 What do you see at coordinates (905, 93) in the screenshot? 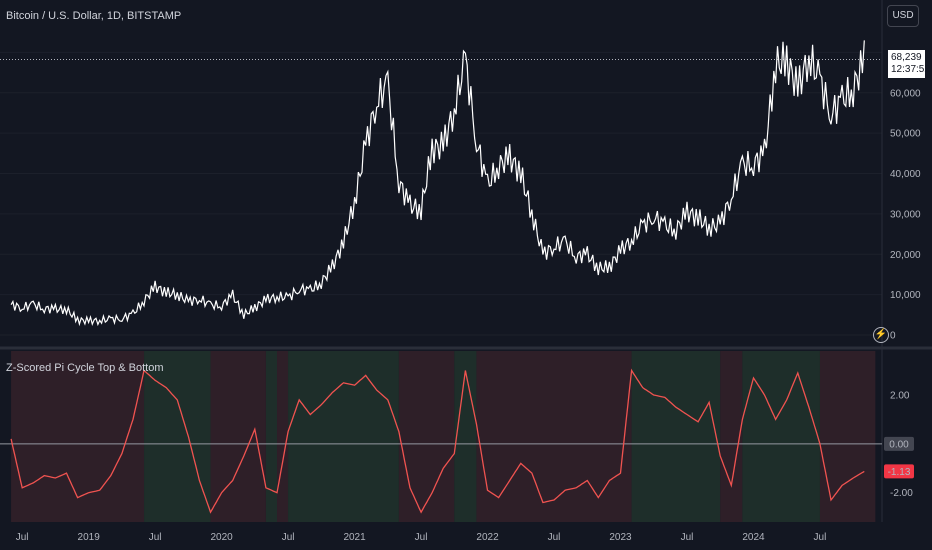
I see `price-tick-label: 60,000` at bounding box center [905, 93].